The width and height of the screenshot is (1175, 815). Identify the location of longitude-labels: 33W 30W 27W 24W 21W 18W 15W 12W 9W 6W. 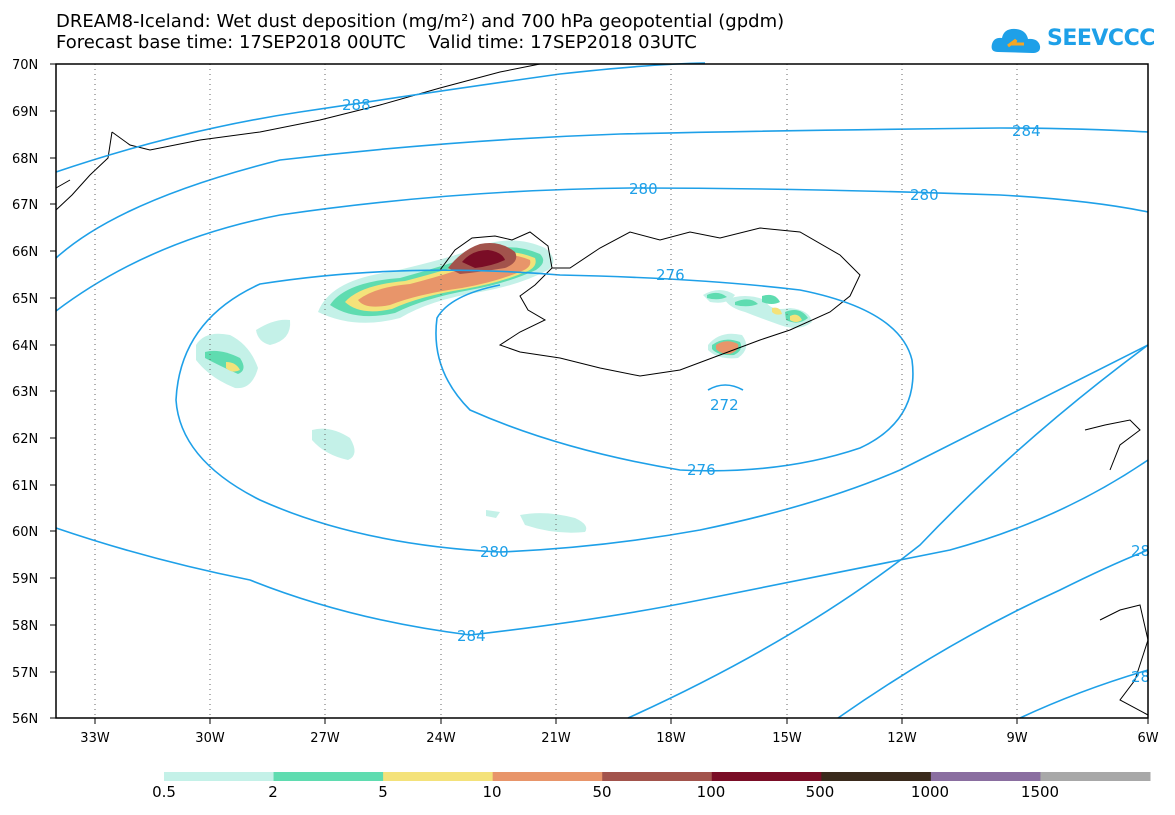
(619, 738).